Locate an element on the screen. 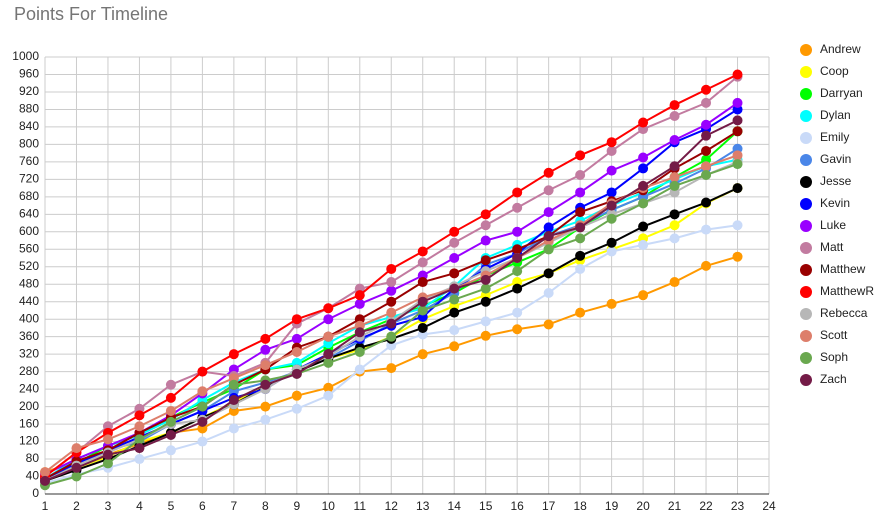  legend-label: Luke is located at coordinates (833, 225).